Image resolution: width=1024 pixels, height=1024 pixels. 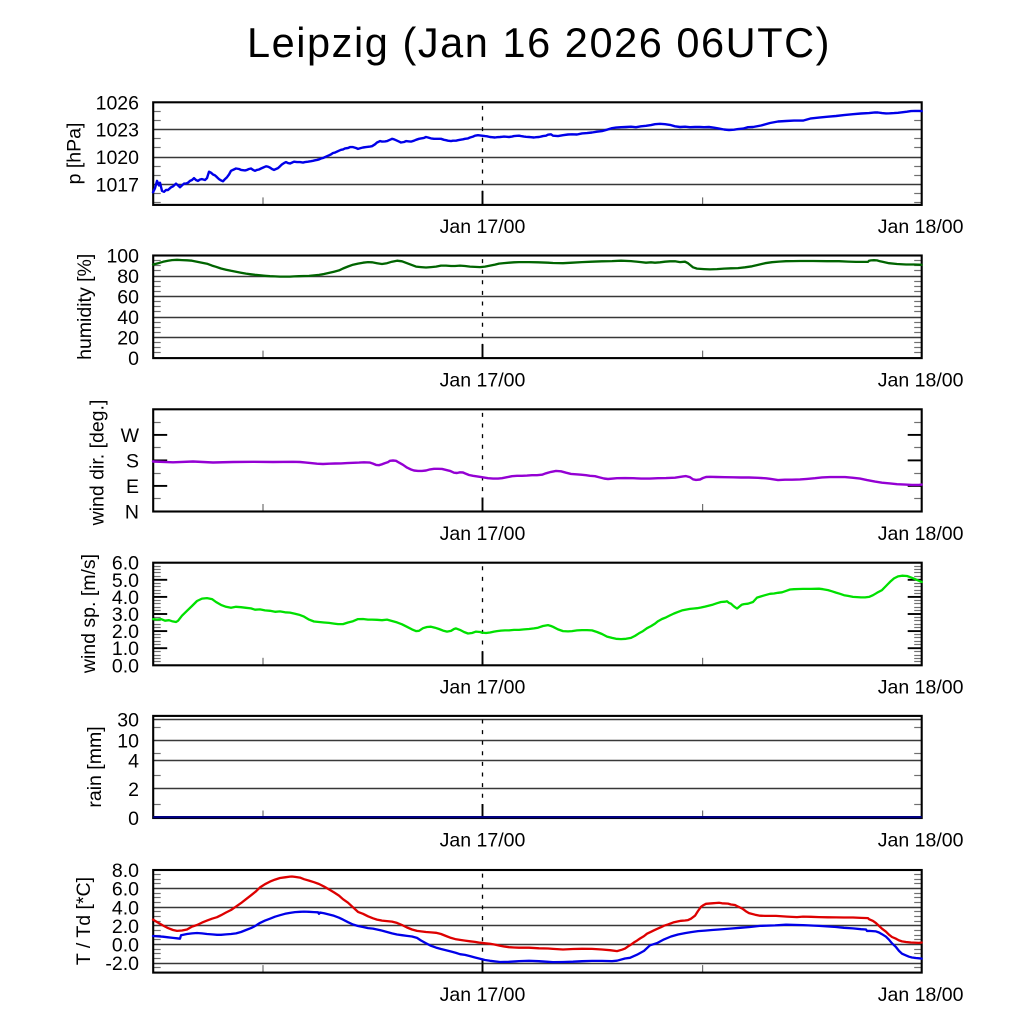 What do you see at coordinates (128, 721) in the screenshot?
I see `svg-text: 30` at bounding box center [128, 721].